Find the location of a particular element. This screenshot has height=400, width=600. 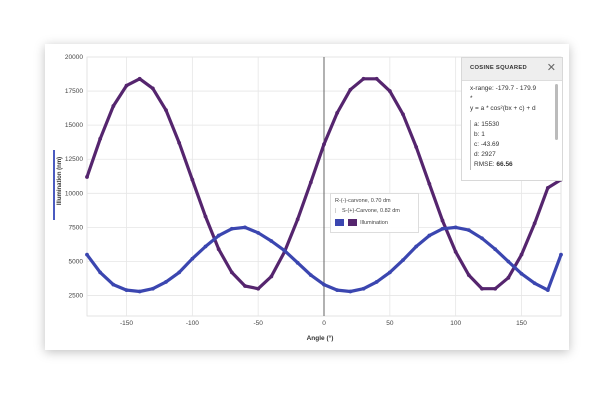

legend-swatch-purple is located at coordinates (352, 222).